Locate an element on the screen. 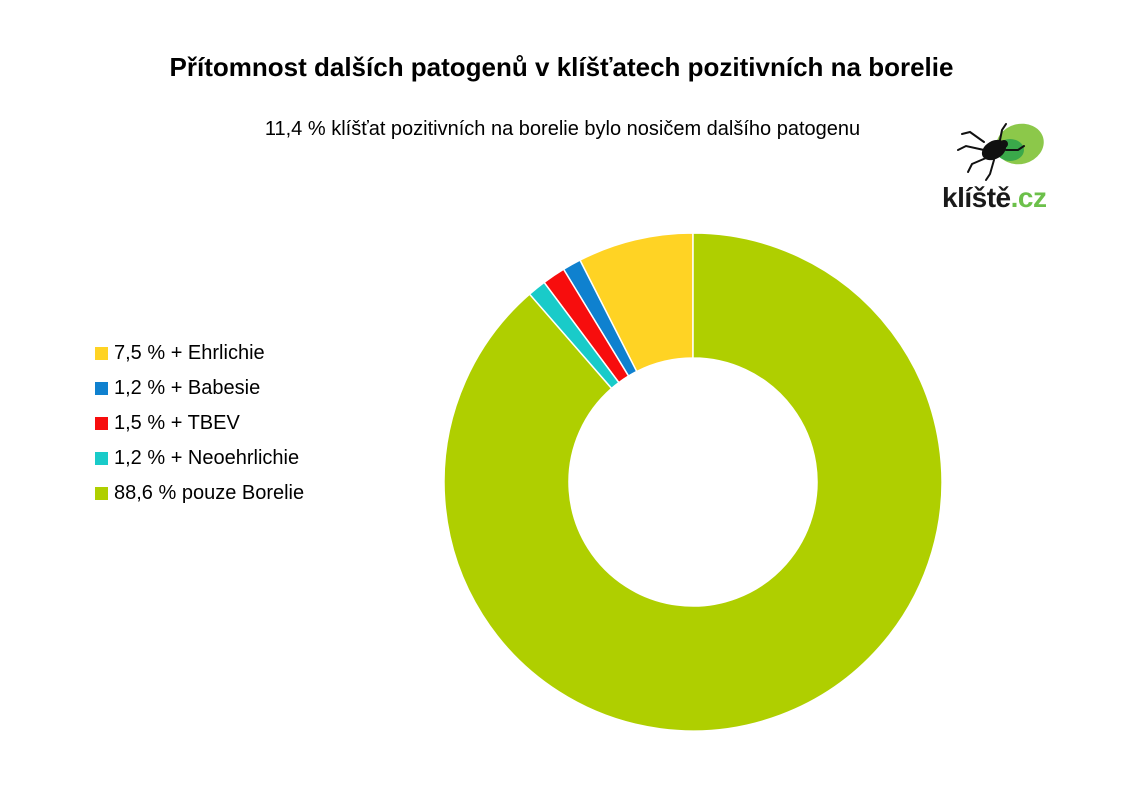  klistecz-logo: klíště.cz is located at coordinates (1002, 167).